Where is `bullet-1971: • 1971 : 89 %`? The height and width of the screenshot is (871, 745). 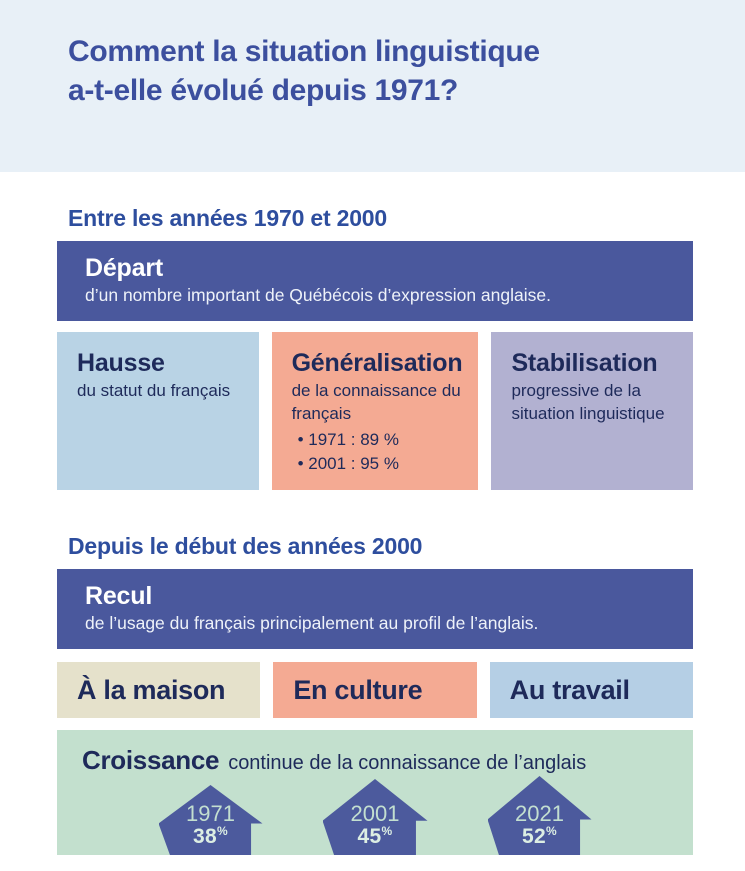 bullet-1971: • 1971 : 89 % is located at coordinates (348, 439).